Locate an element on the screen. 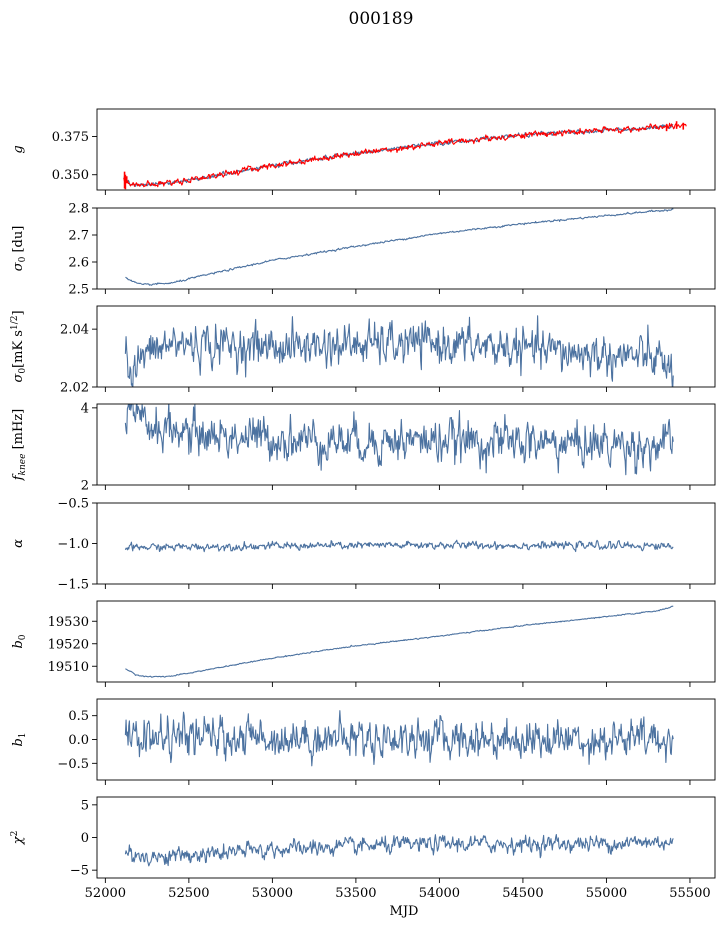  ytick-label-fknee-1: 4 is located at coordinates (85, 408).